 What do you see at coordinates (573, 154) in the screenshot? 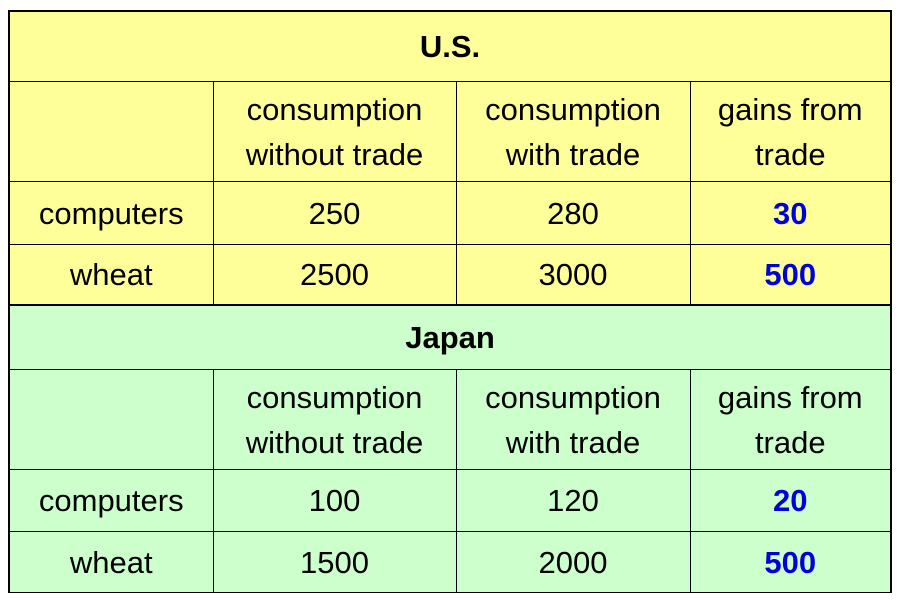
I see `us-header-with-trade-line2: with trade` at bounding box center [573, 154].